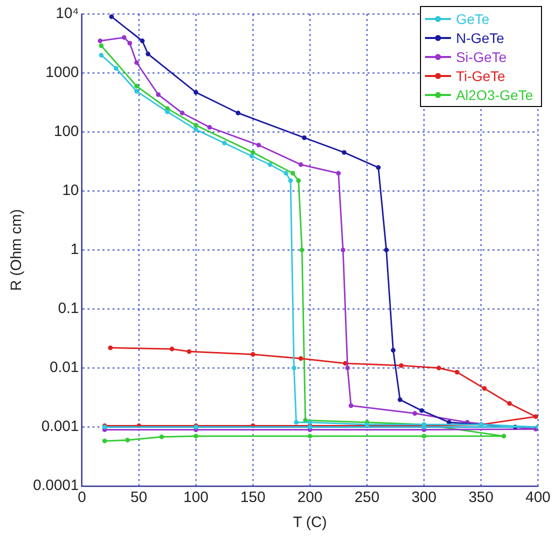 The width and height of the screenshot is (558, 542). I want to click on x-tick-label: 0, so click(82, 497).